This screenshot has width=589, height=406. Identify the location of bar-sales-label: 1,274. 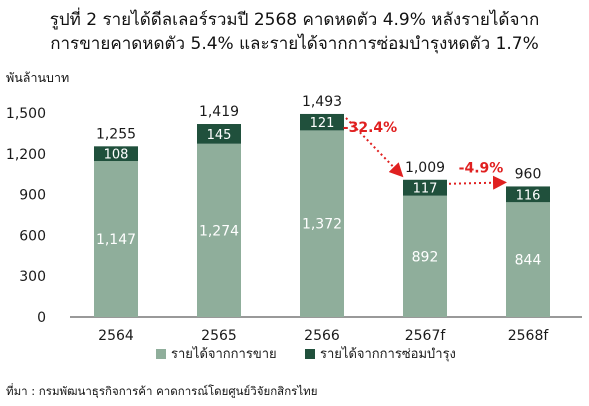
(219, 231).